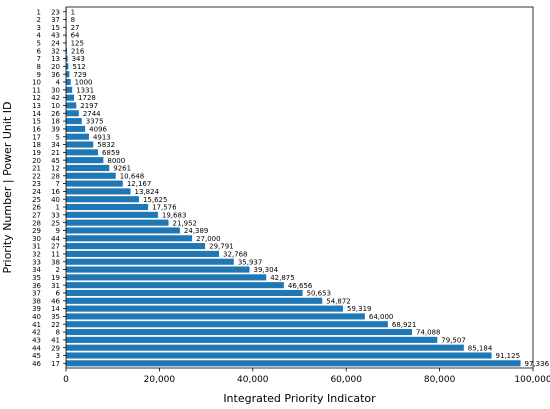 The height and width of the screenshot is (409, 550). Describe the element at coordinates (319, 294) in the screenshot. I see `value-label: 50,653` at that location.